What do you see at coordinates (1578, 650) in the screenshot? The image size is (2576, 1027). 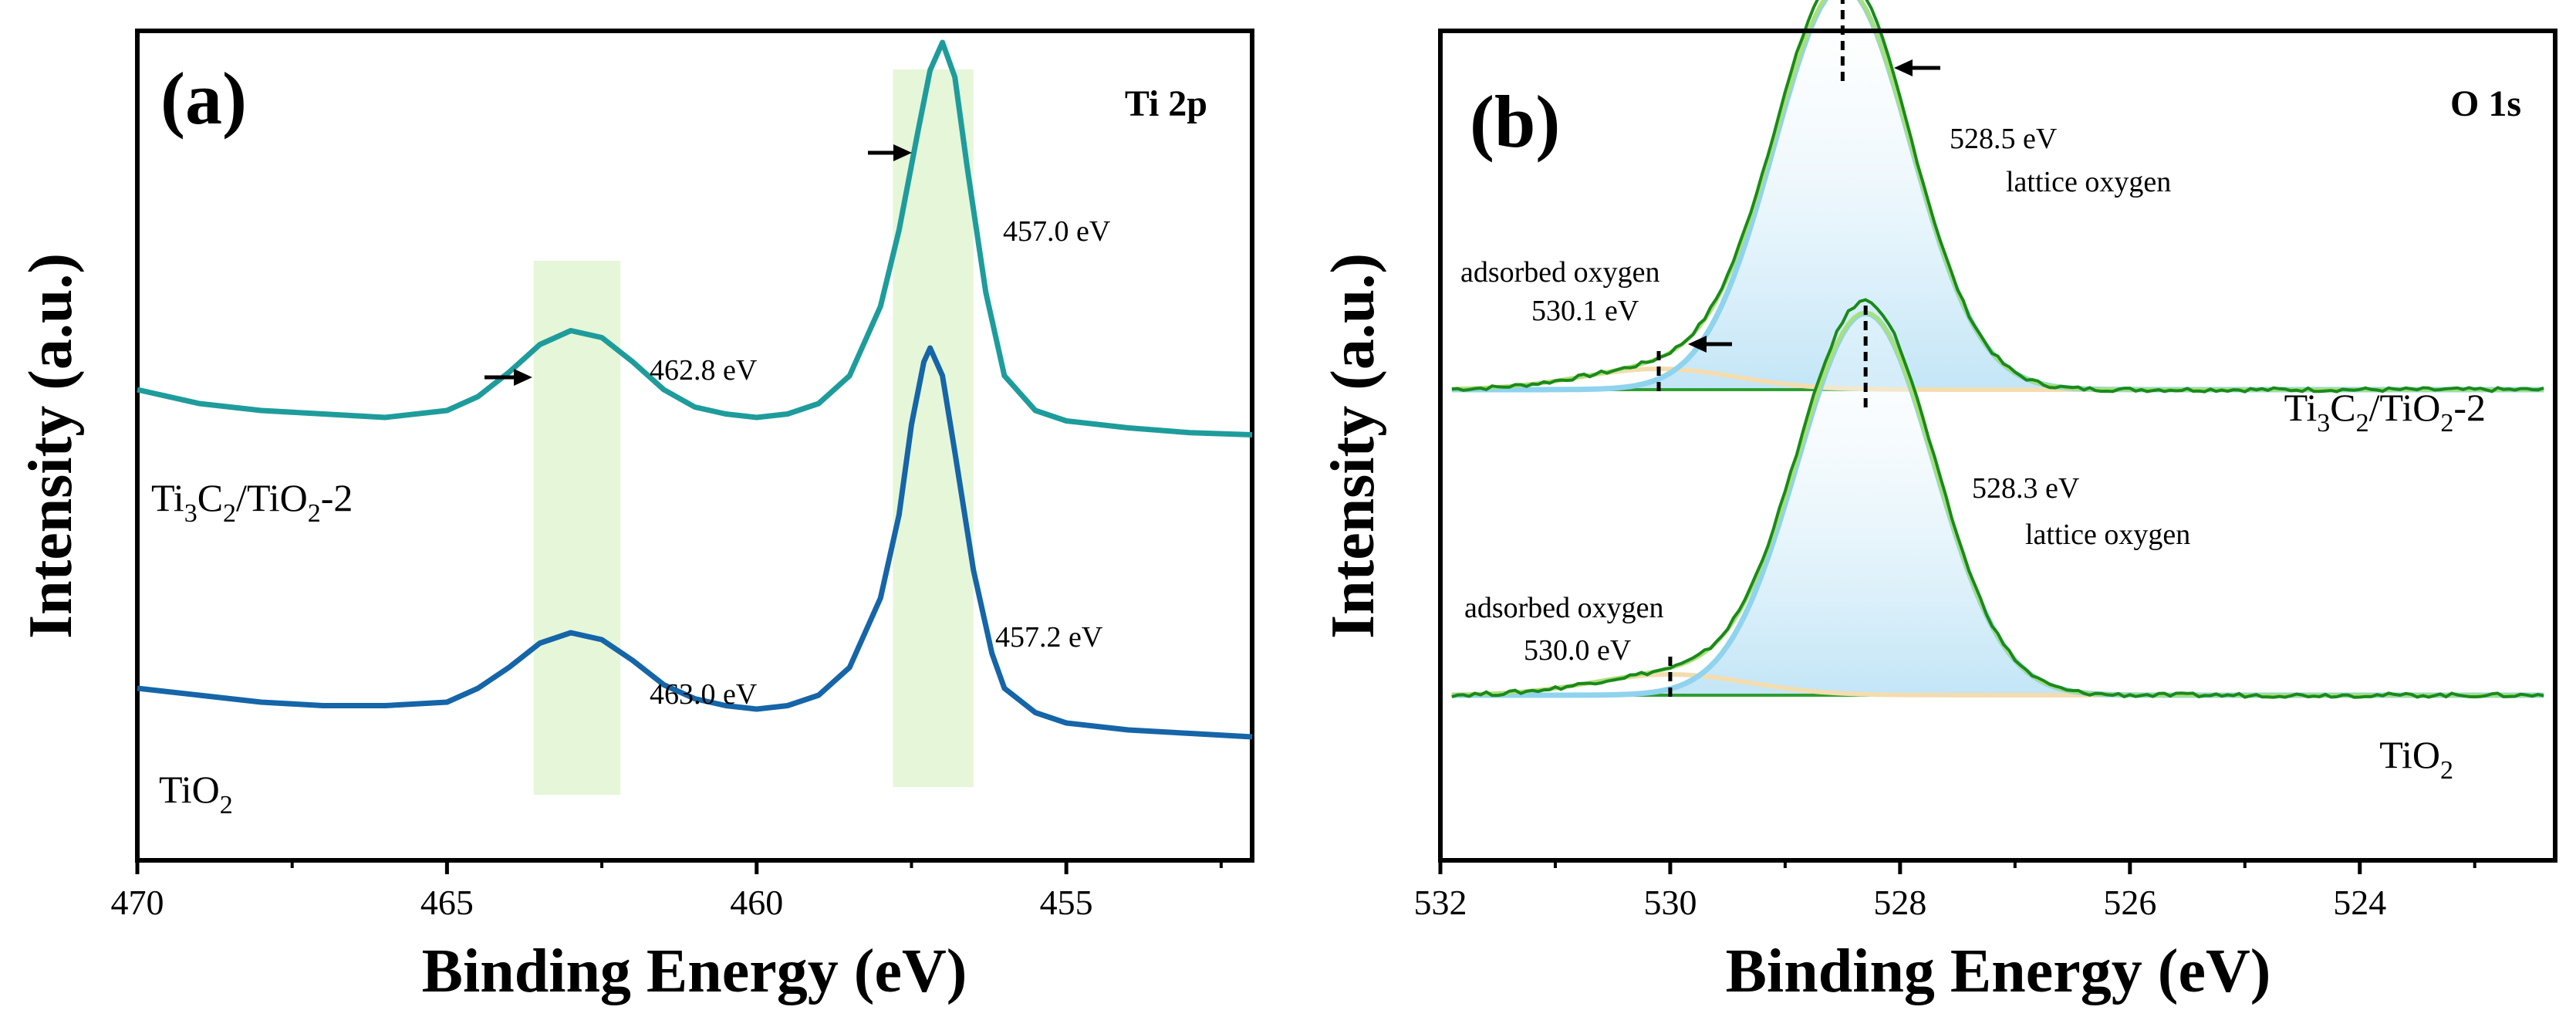 I see `adsorbed-energy-label-b-2: 530.0 eV` at bounding box center [1578, 650].